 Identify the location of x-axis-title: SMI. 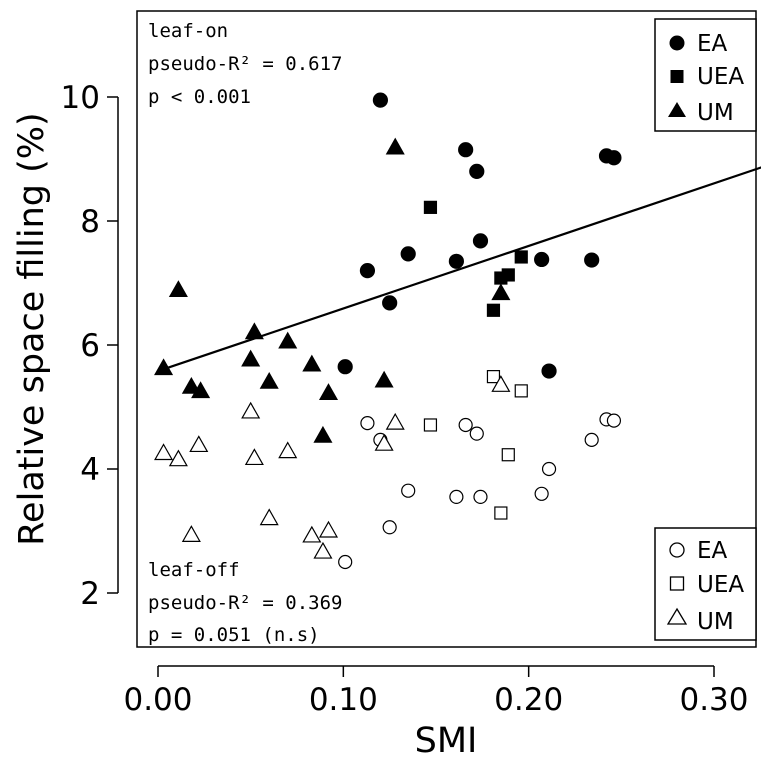
(446, 739).